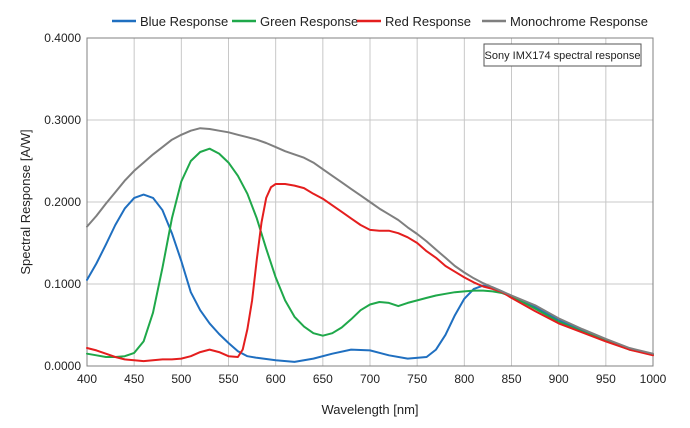 The image size is (690, 428). I want to click on legend-label: Red Response, so click(428, 21).